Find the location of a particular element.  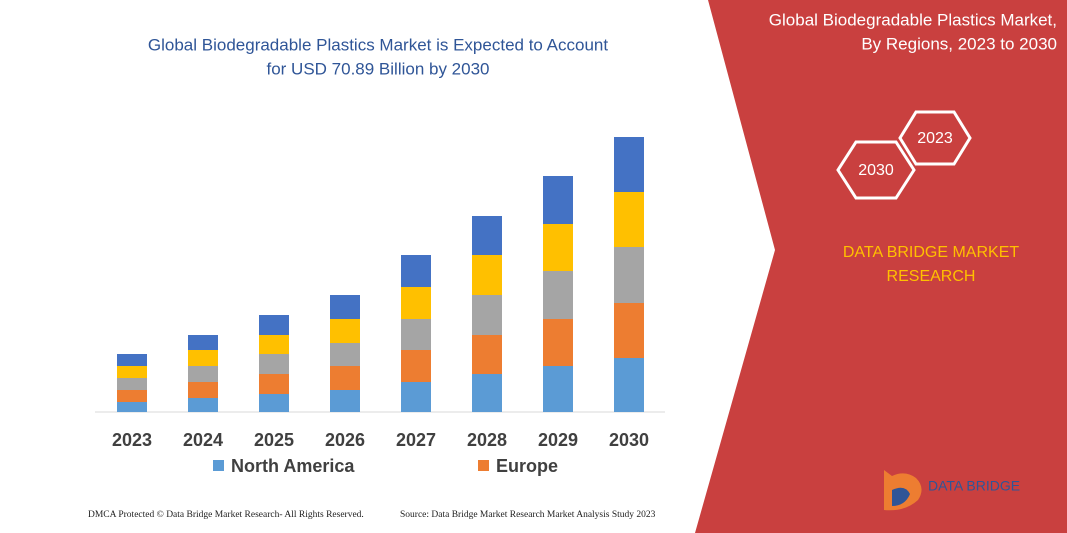

x-tick-label: 2026 is located at coordinates (345, 440).